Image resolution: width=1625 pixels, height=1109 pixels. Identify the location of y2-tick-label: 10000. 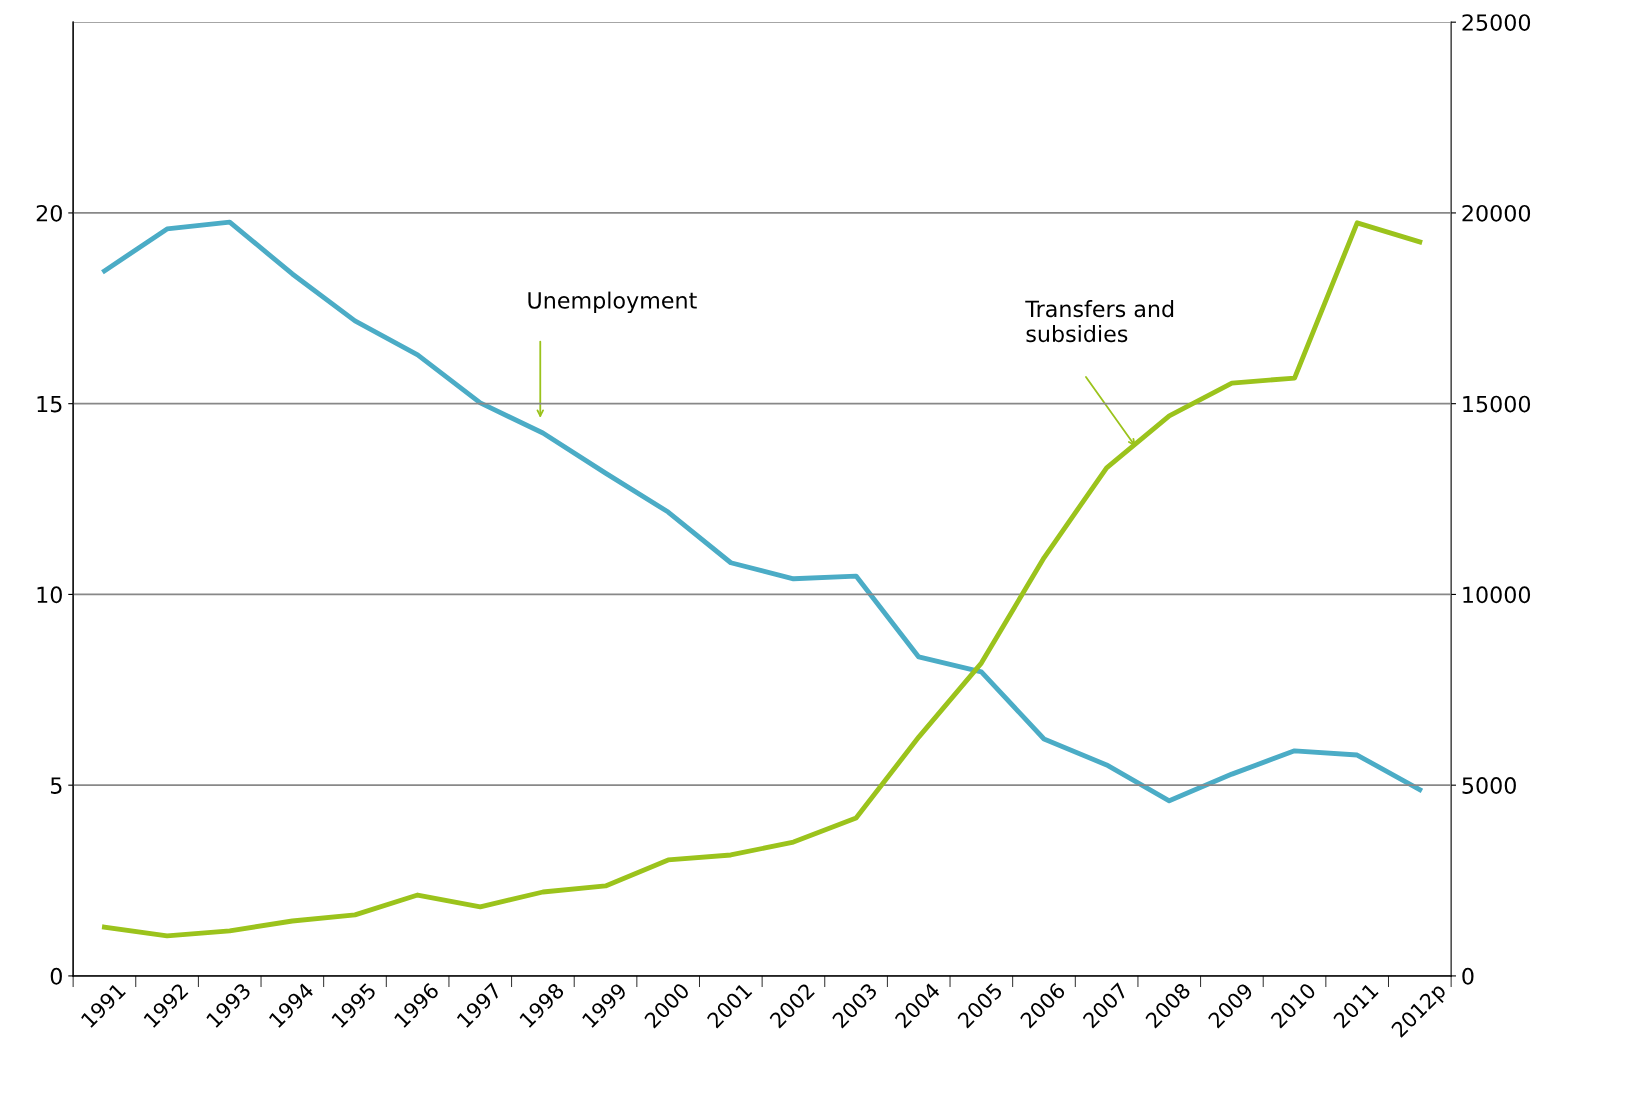
(1497, 595).